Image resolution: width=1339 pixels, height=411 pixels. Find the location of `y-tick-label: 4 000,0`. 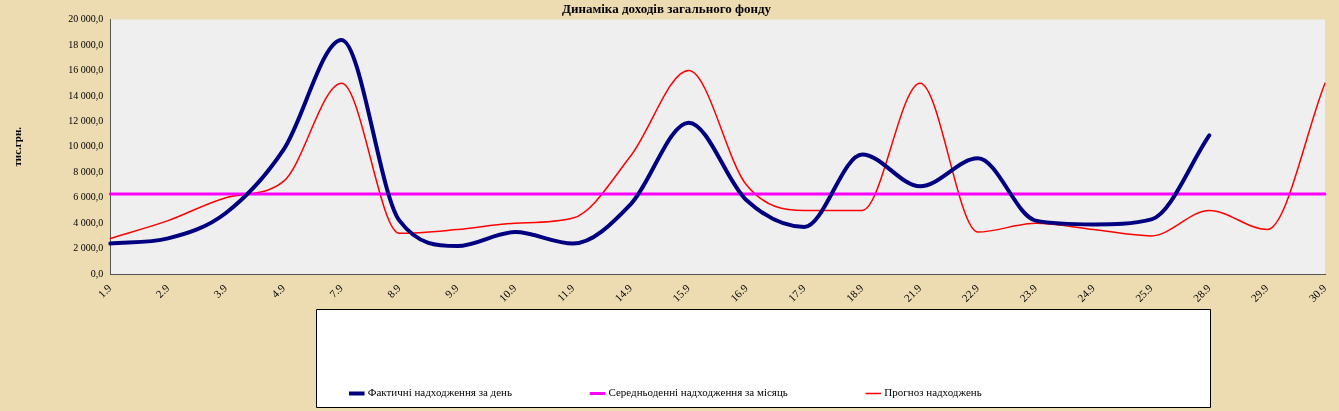

y-tick-label: 4 000,0 is located at coordinates (88, 222).